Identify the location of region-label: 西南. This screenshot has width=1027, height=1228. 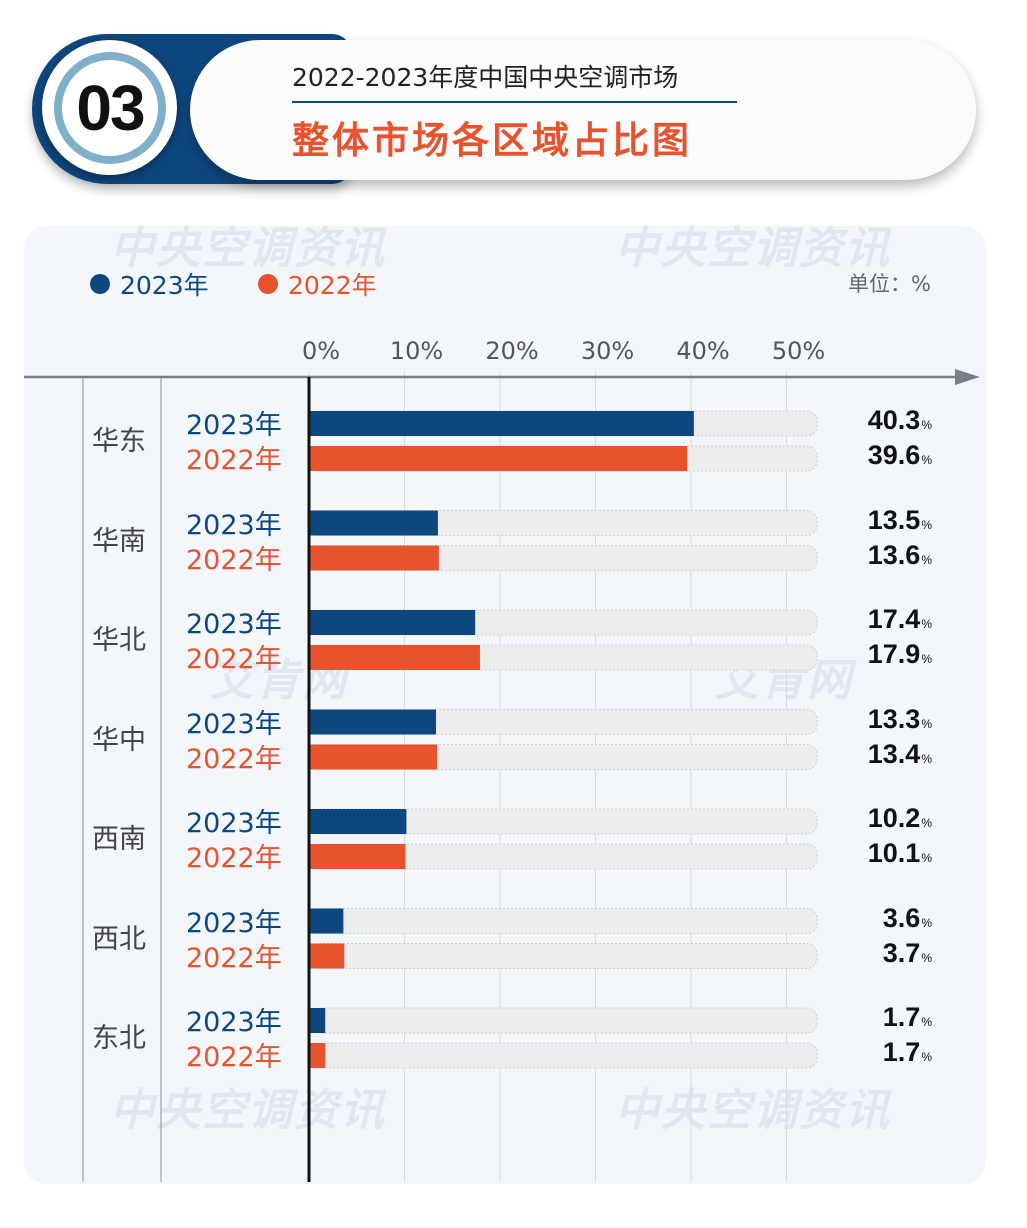
(119, 839).